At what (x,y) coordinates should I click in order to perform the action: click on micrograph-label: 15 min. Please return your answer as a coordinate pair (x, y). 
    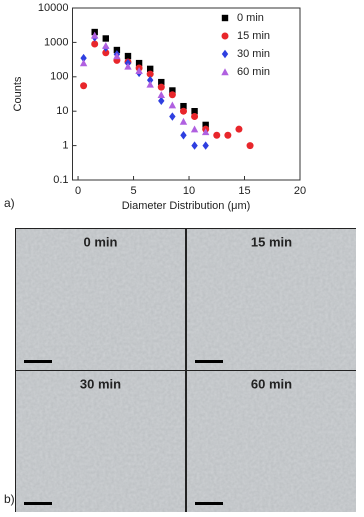
    Looking at the image, I should click on (271, 241).